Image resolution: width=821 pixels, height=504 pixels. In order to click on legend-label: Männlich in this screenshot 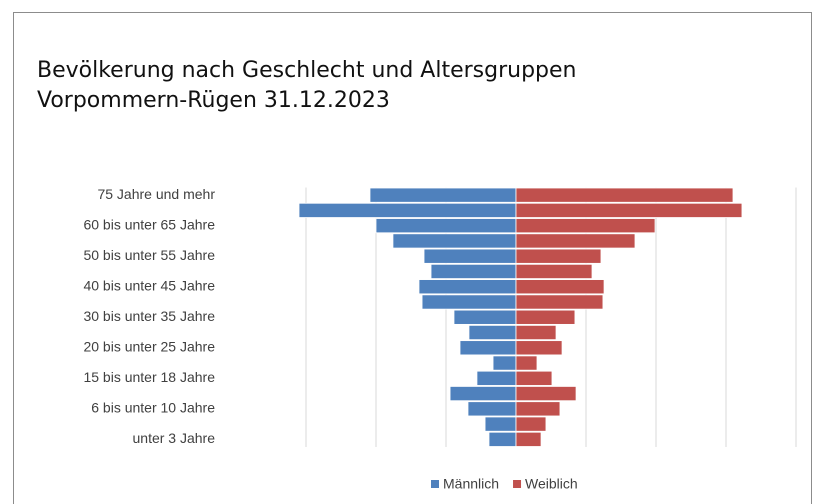, I will do `click(471, 484)`.